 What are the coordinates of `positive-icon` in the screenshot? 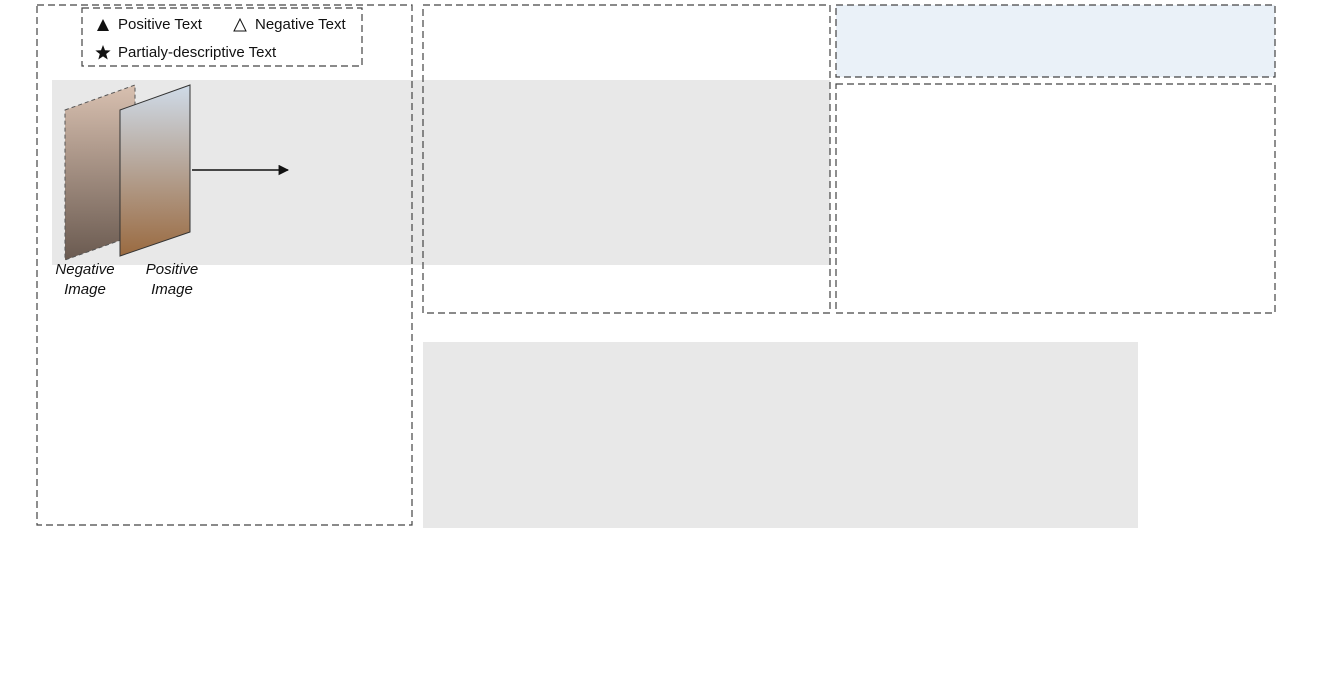 It's located at (103, 25).